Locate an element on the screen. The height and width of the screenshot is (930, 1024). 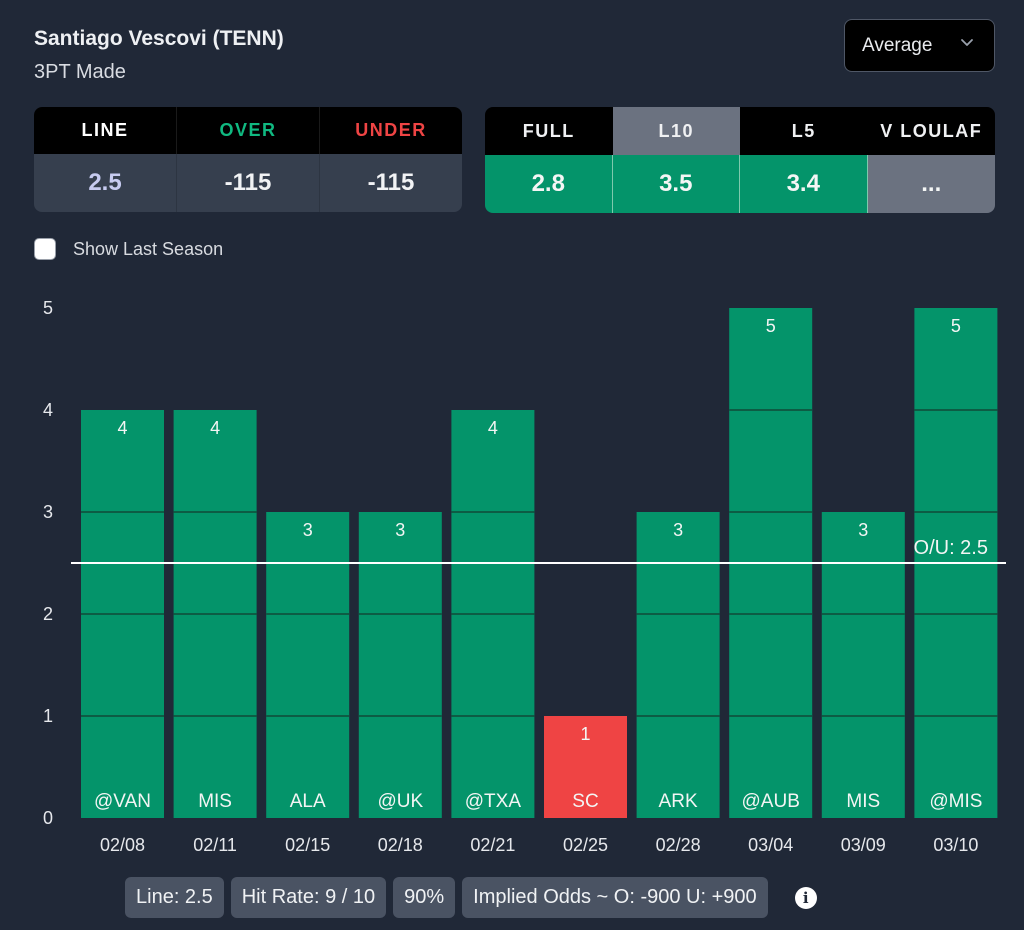
player-title: Santiago Vescovi (TENN) is located at coordinates (159, 38).